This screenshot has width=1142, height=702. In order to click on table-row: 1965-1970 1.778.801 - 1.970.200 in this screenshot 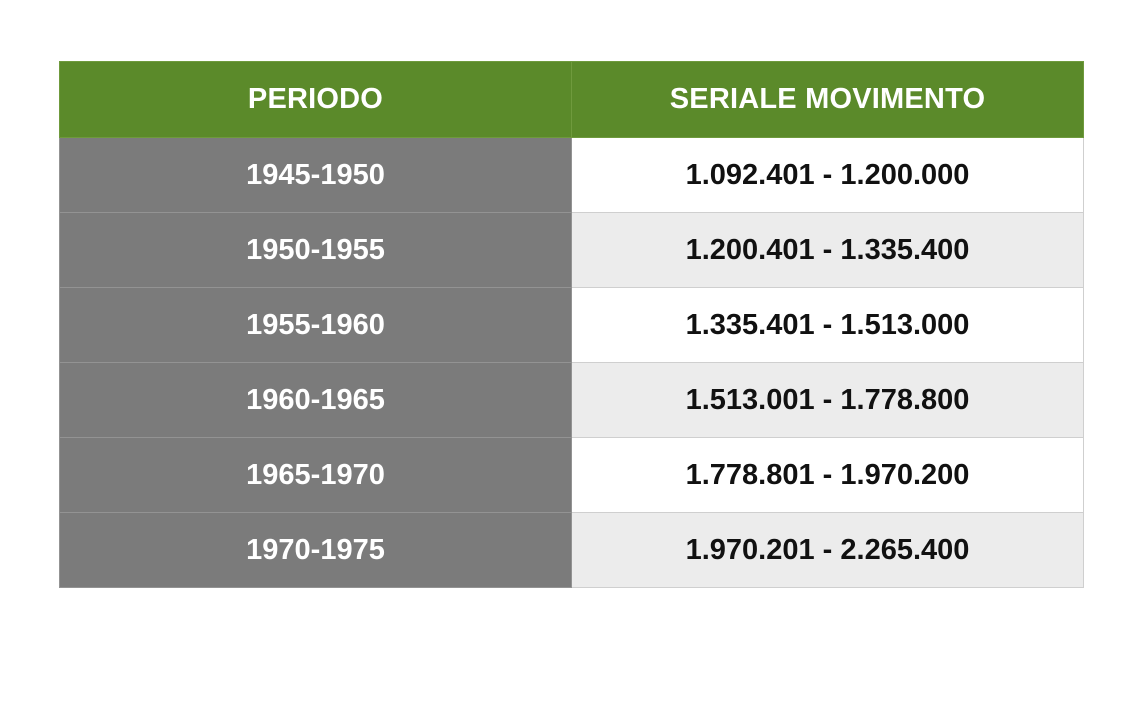, I will do `click(571, 475)`.